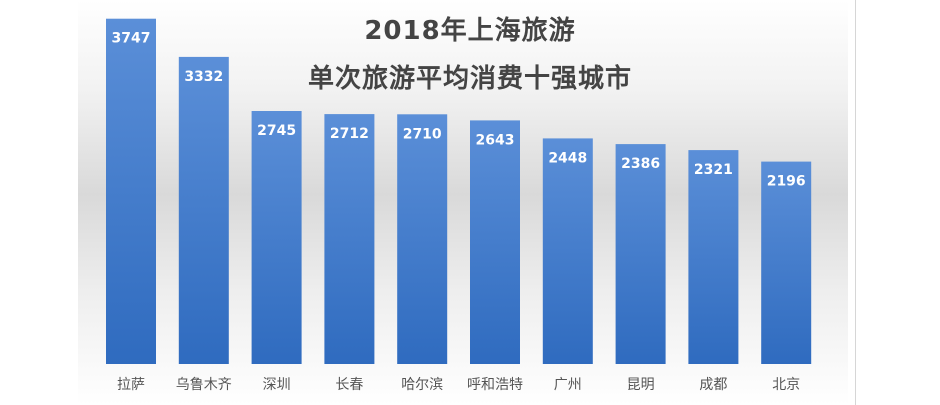  I want to click on category-labels-layer: 拉萨 乌鲁木齐 深圳 长春 哈尔滨 呼和浩特 广州 昆明 成都 北京, so click(458, 385).